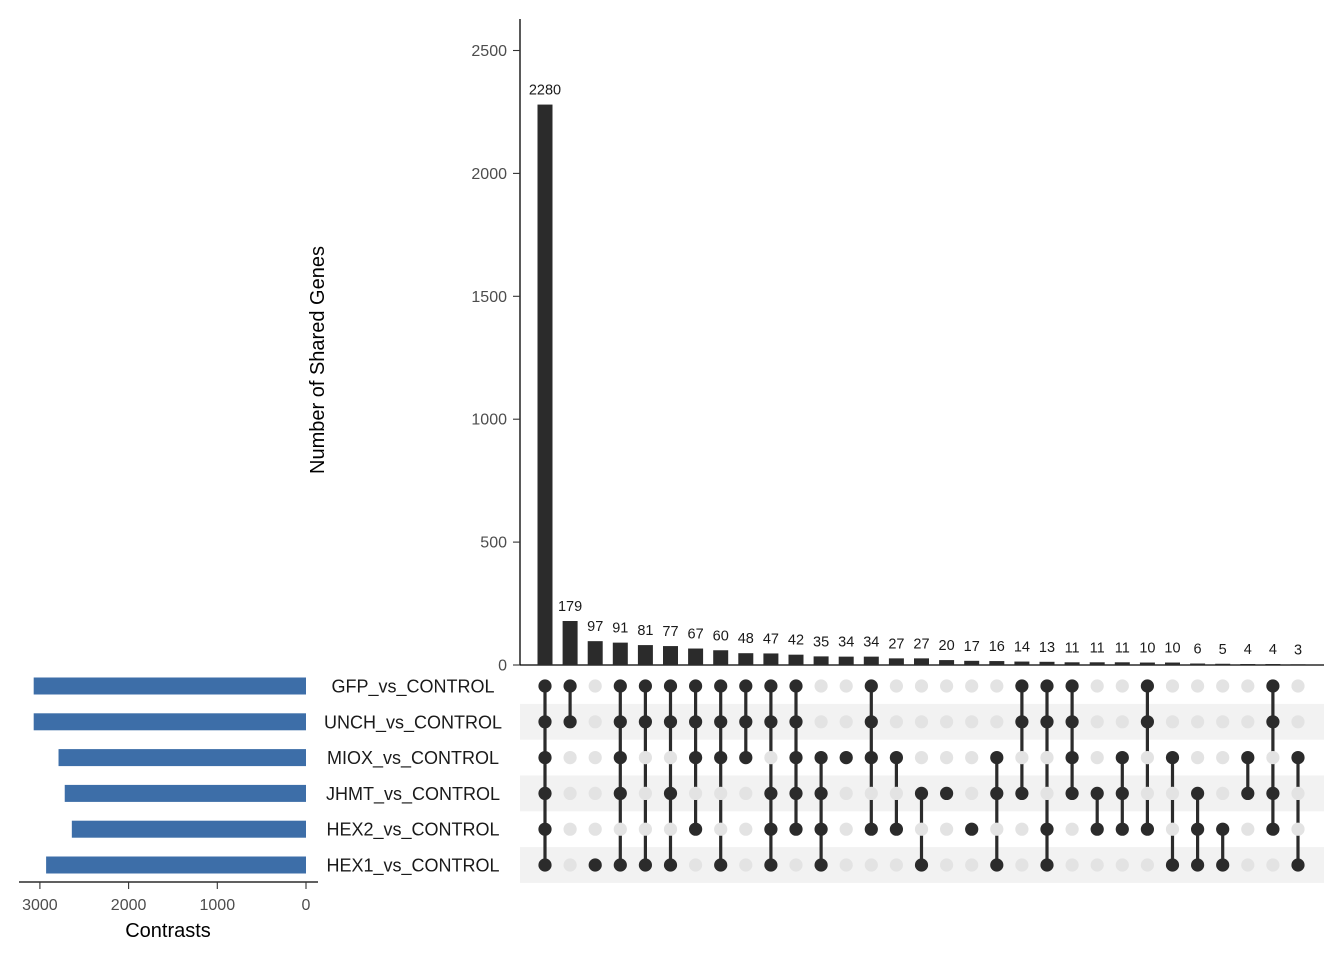  Describe the element at coordinates (670, 632) in the screenshot. I see `intersection-bar-label: 77` at that location.